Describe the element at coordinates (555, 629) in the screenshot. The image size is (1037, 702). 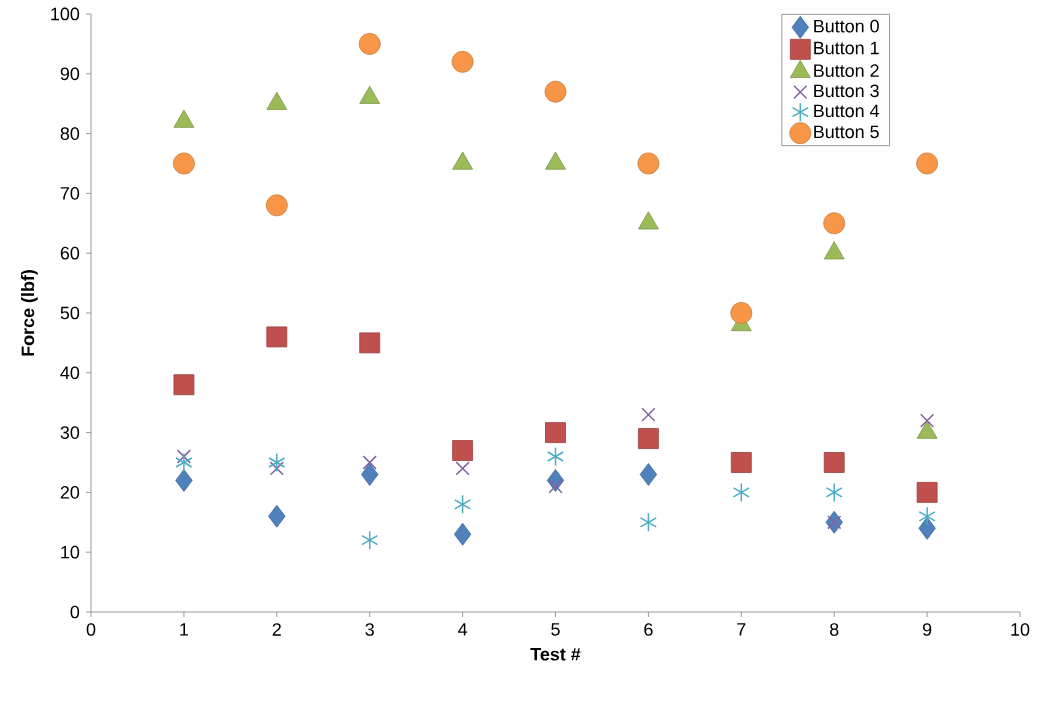
I see `x-tick-label: 5` at that location.